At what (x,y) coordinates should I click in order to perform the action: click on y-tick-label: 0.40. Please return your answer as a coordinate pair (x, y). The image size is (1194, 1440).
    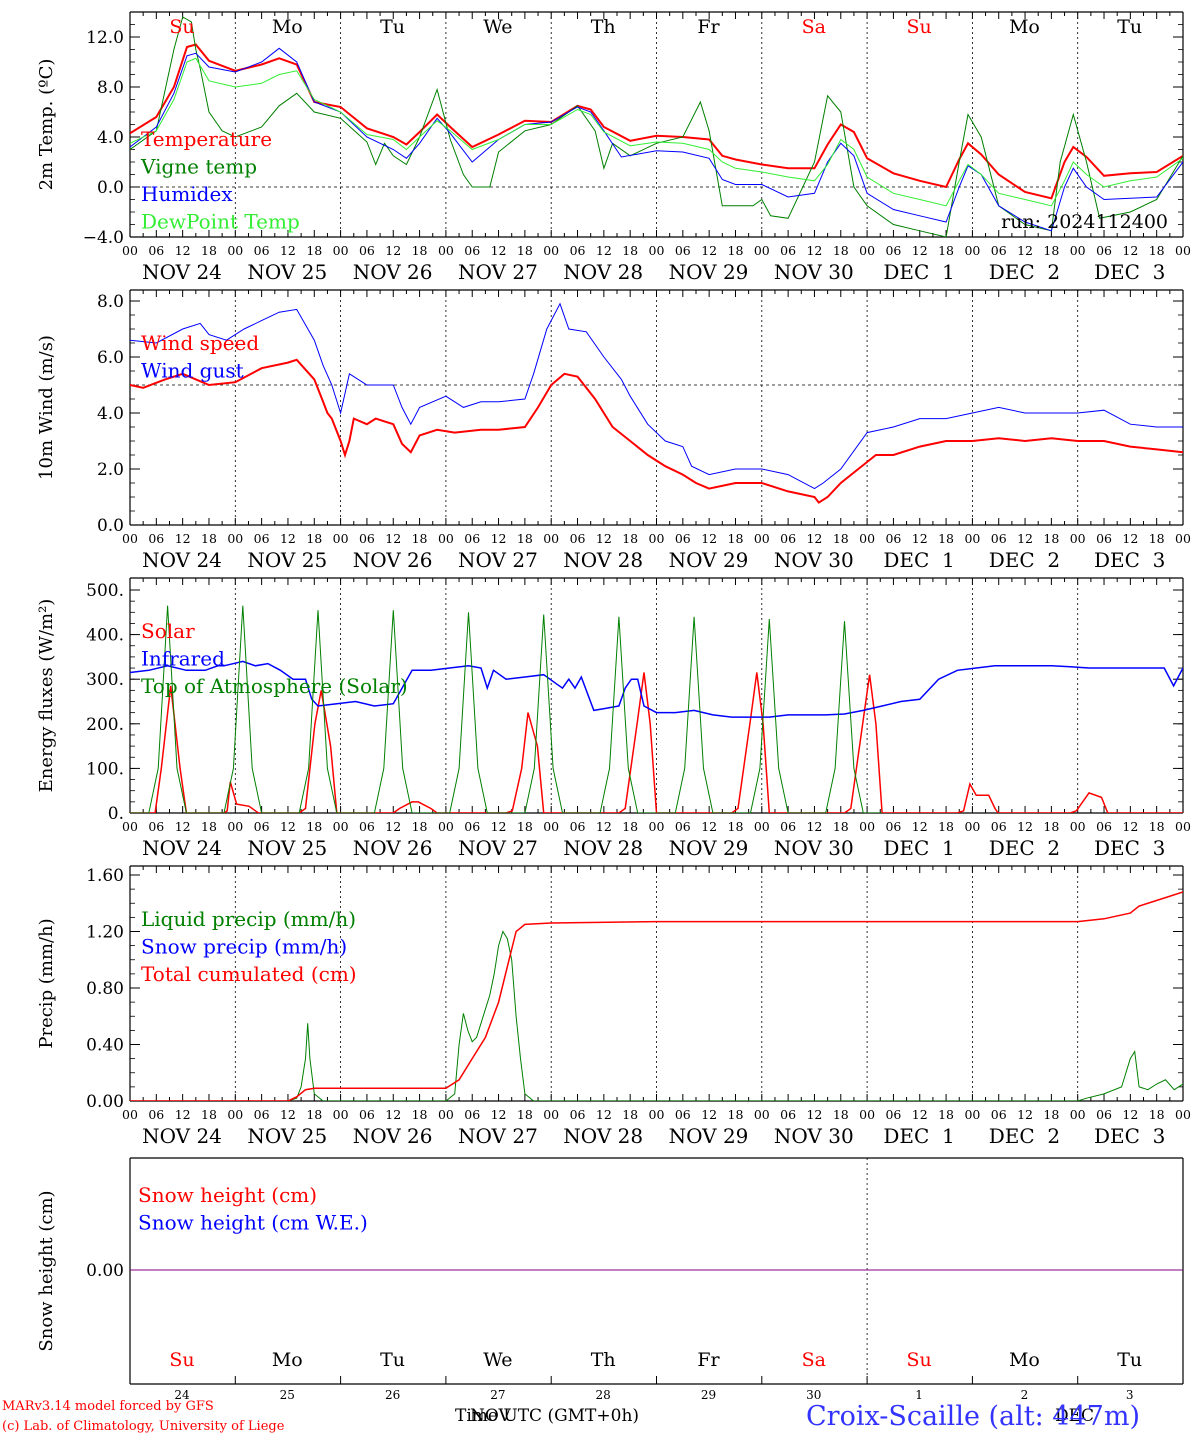
    Looking at the image, I should click on (105, 1046).